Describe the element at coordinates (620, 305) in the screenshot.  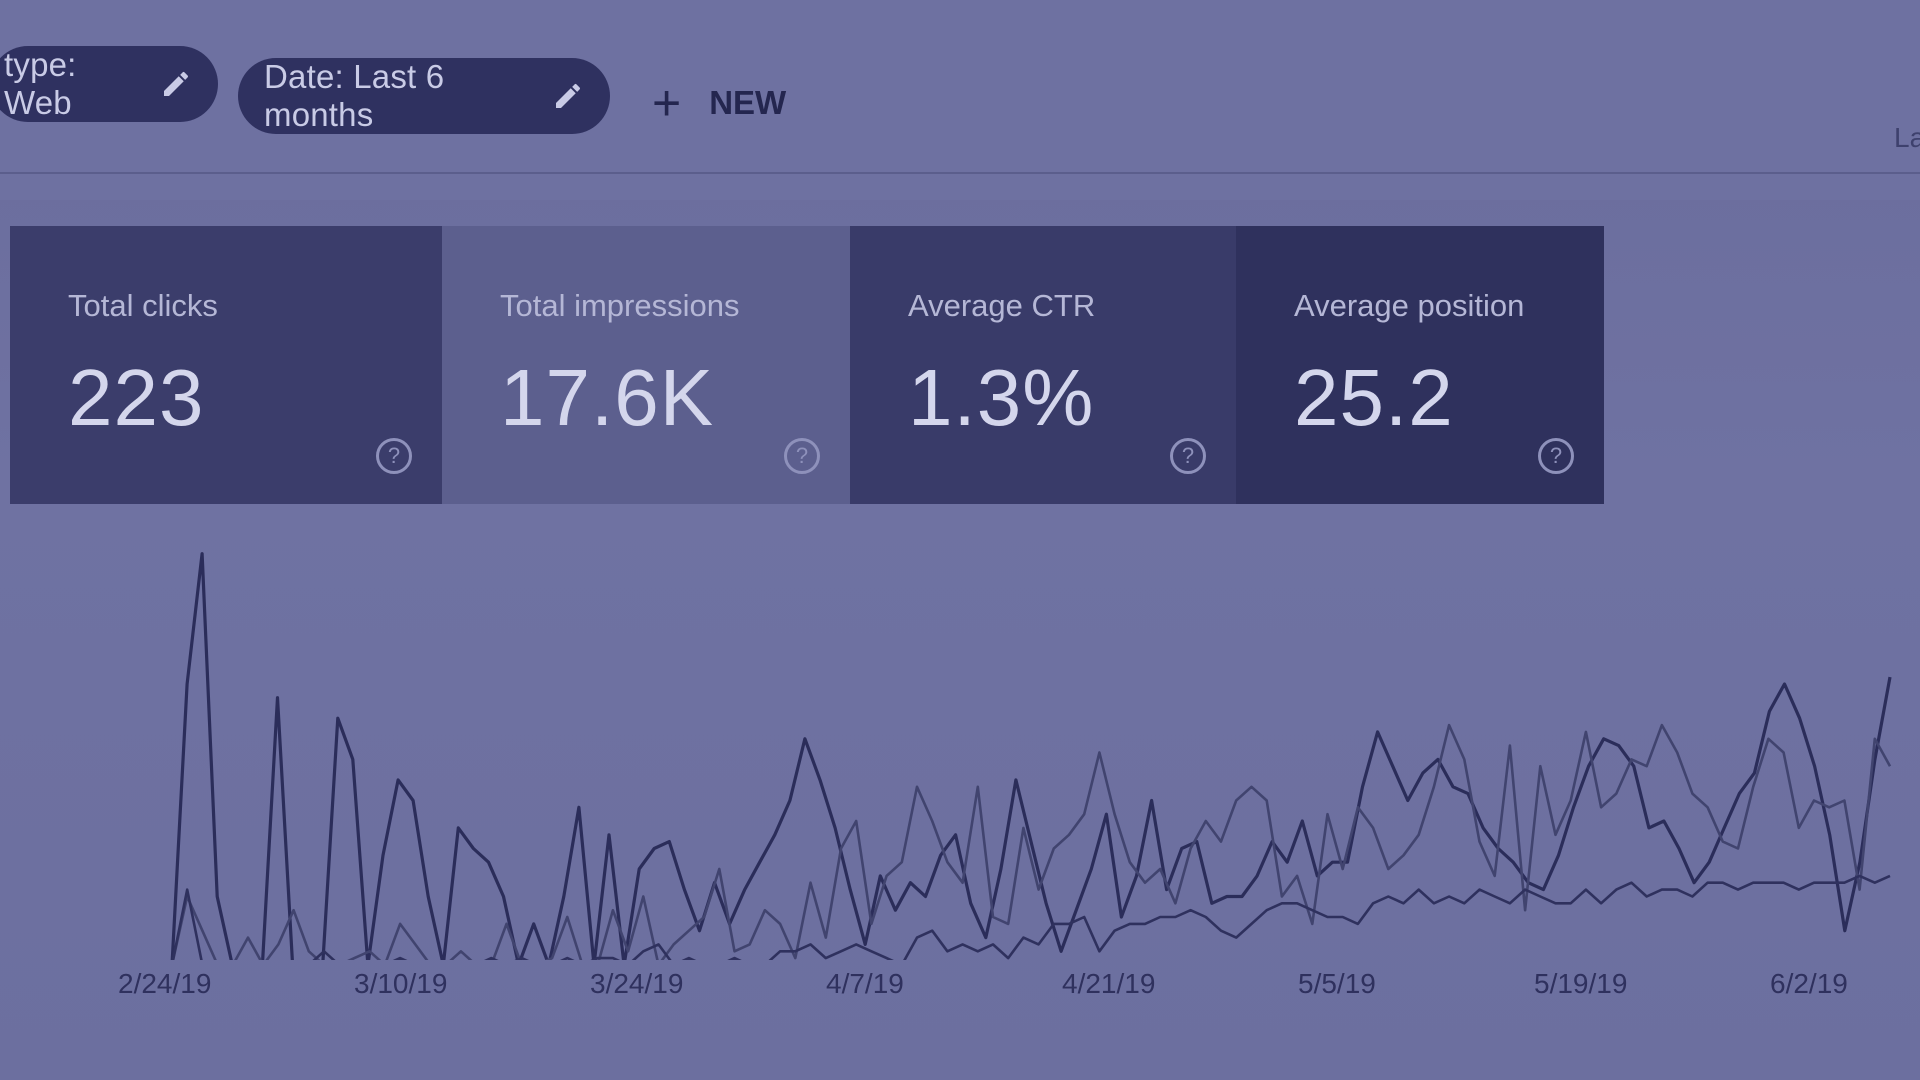
I see `metric-label: Total impressions` at that location.